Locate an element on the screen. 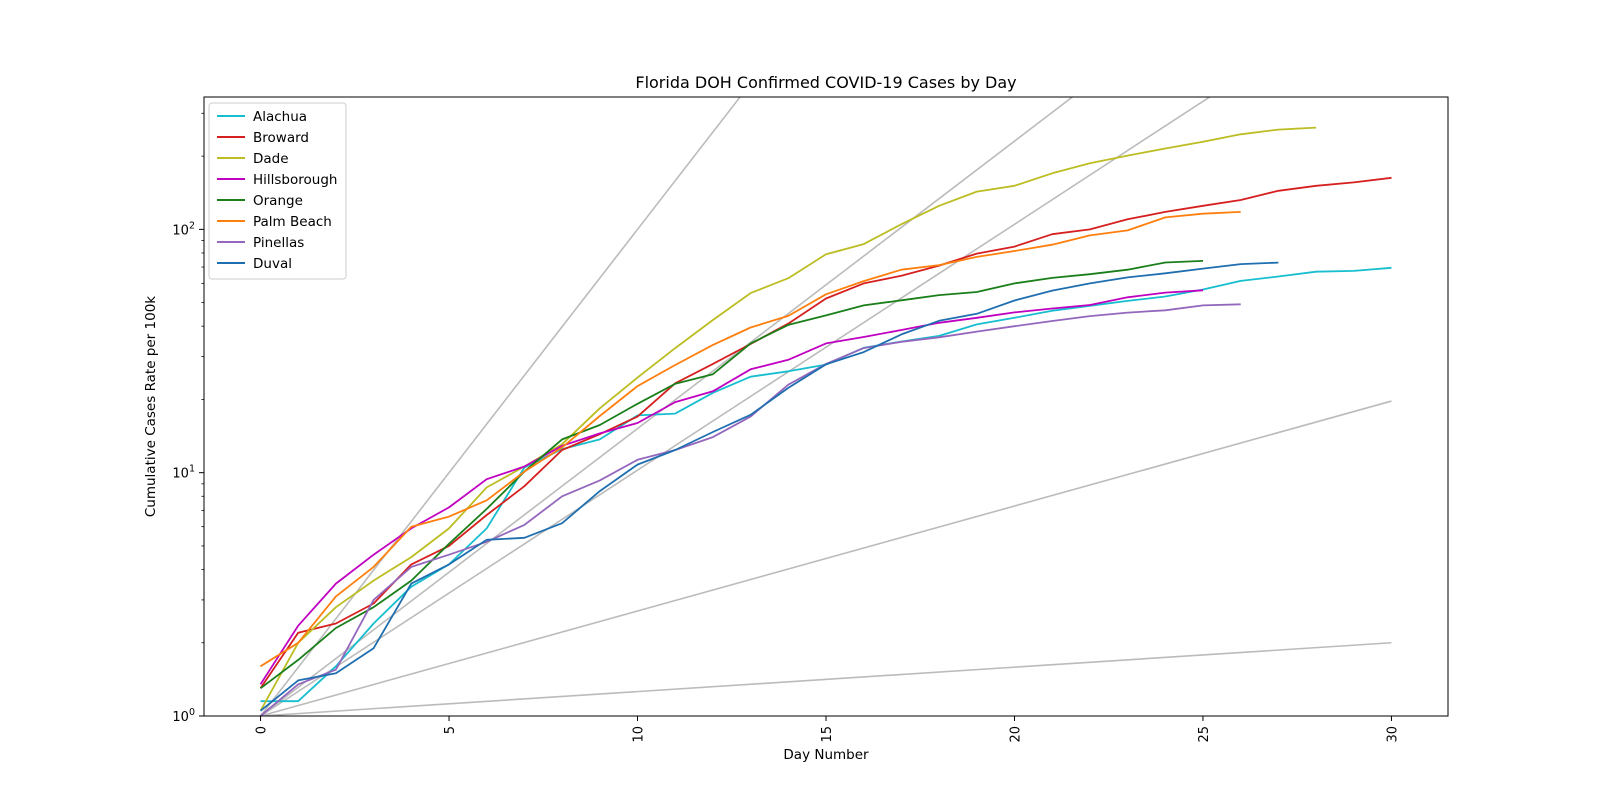 The image size is (1600, 800). y-tick-label: 100 is located at coordinates (183, 716).